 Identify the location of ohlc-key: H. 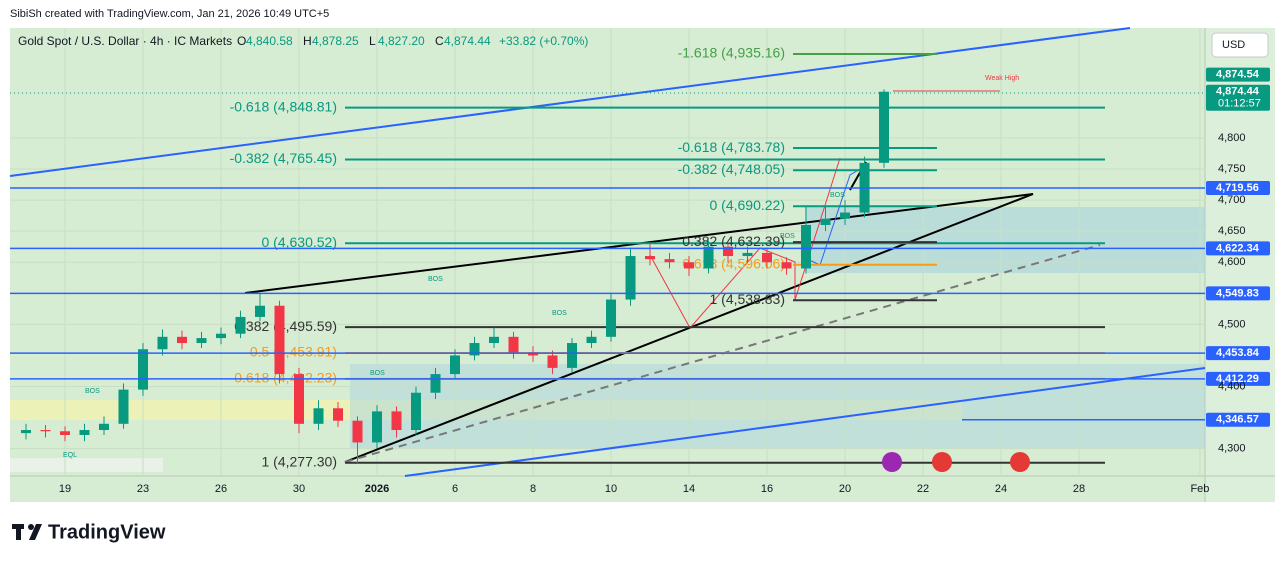
(307, 41).